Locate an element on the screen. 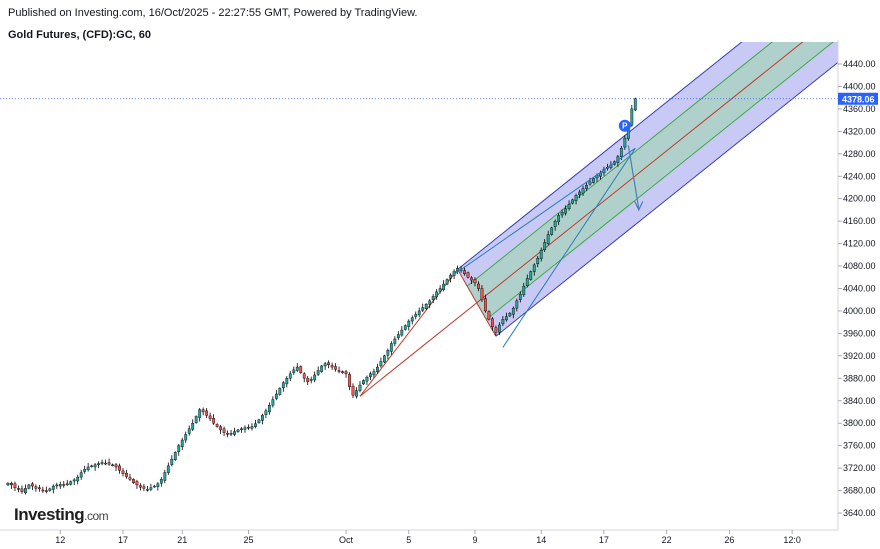  x-tick-label: 12:0 is located at coordinates (792, 540).